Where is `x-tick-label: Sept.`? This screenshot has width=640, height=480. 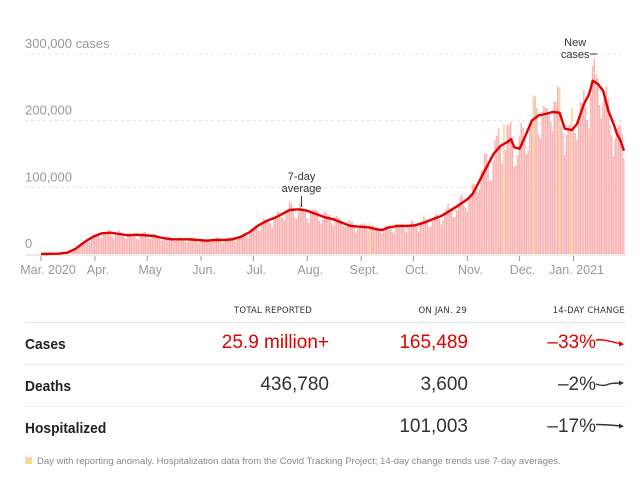 x-tick-label: Sept. is located at coordinates (364, 270).